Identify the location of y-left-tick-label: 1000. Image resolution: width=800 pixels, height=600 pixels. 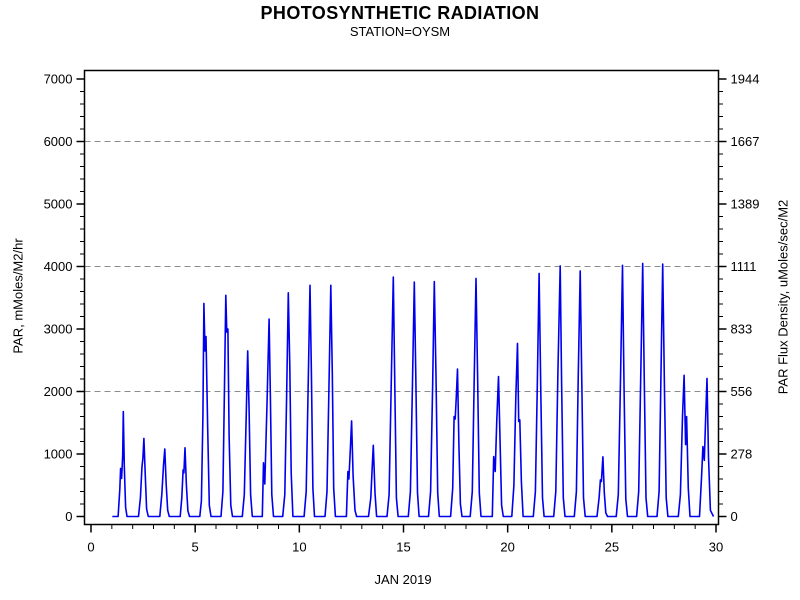
(58, 454).